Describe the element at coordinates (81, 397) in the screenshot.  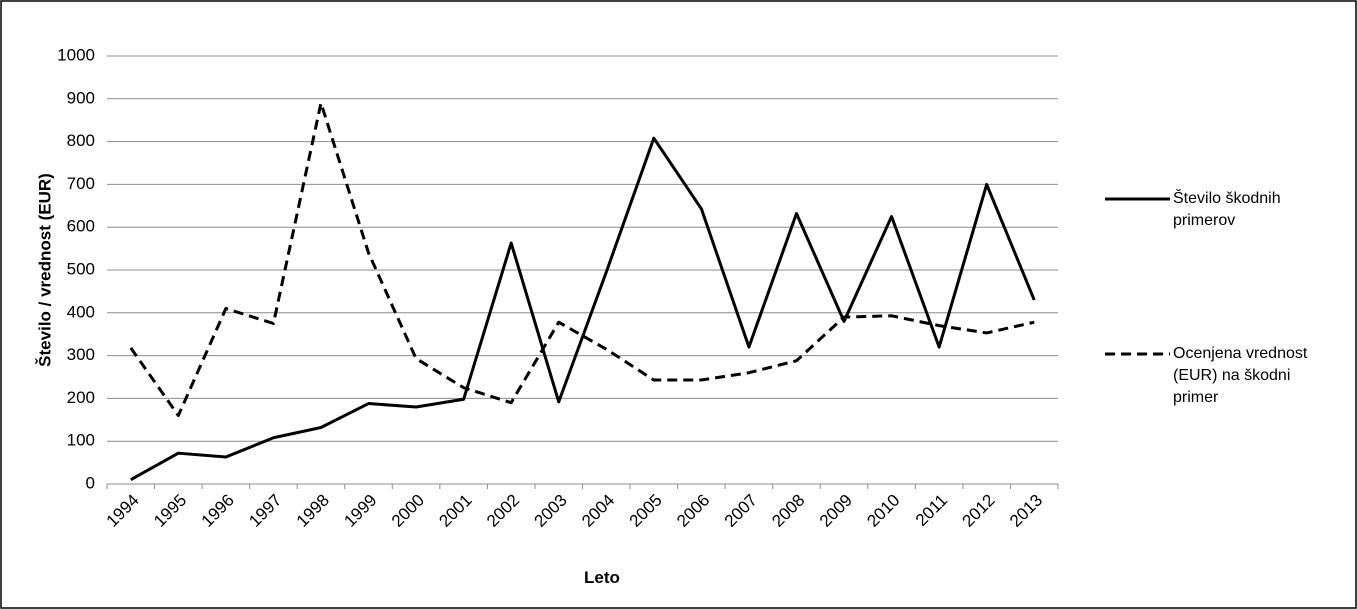
I see `y-tick-label: 200` at that location.